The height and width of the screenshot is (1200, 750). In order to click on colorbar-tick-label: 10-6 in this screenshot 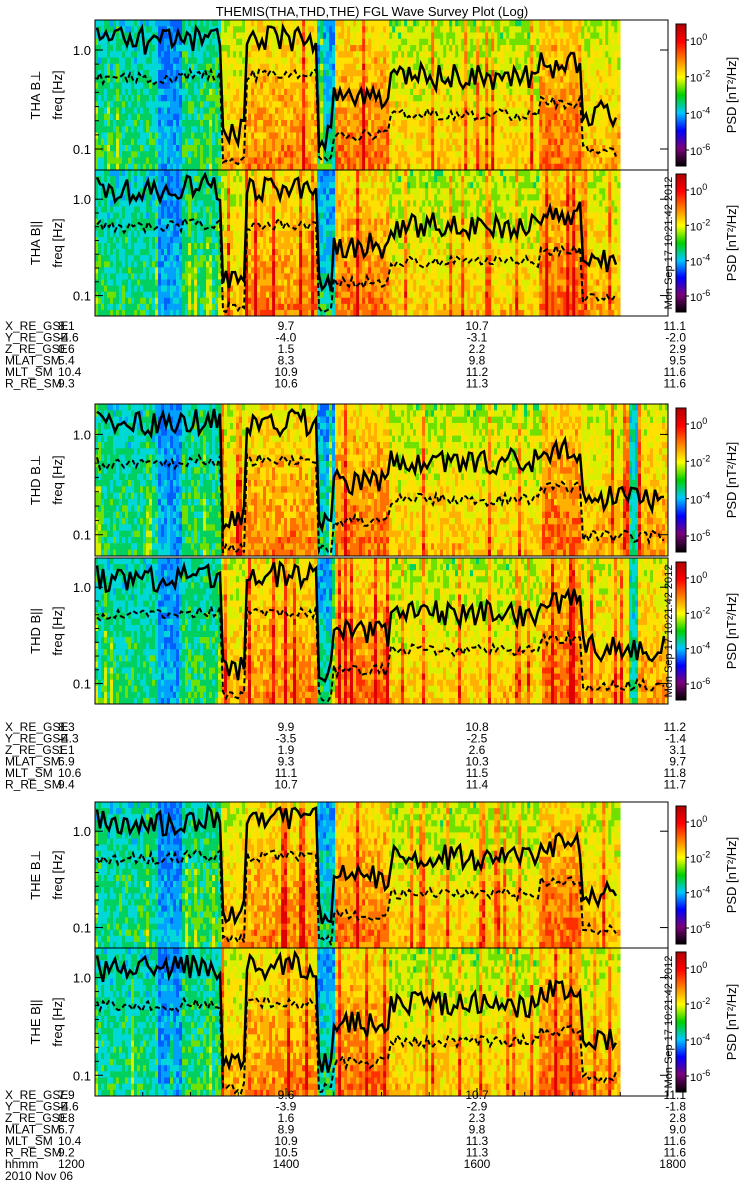, I will do `click(700, 150)`.